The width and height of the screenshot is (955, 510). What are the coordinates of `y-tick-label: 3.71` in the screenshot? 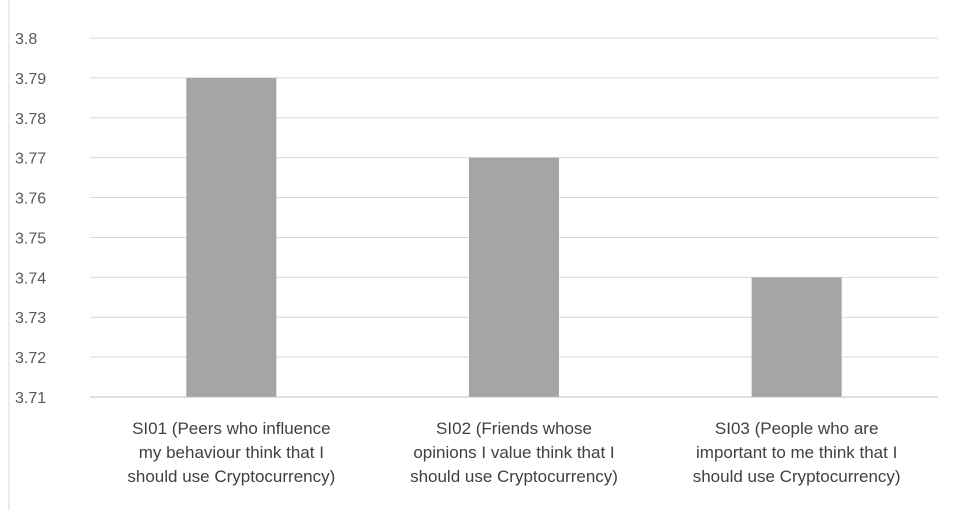 It's located at (30, 398).